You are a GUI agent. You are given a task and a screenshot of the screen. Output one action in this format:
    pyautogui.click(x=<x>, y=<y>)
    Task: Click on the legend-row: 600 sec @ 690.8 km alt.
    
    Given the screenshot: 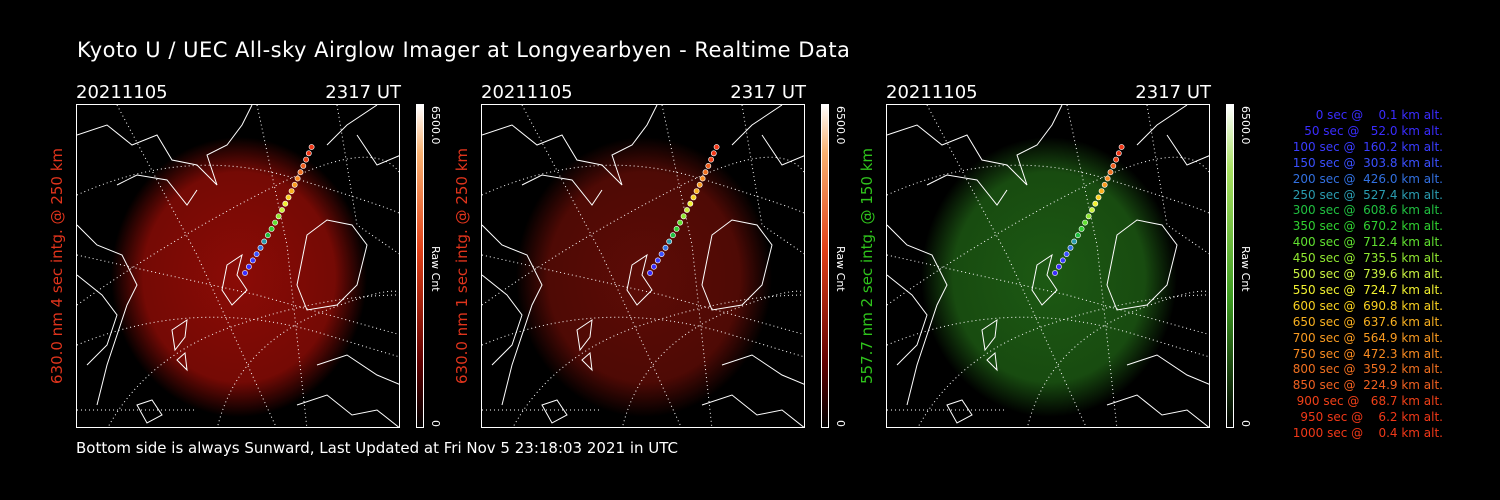 What is the action you would take?
    pyautogui.click(x=1367, y=305)
    